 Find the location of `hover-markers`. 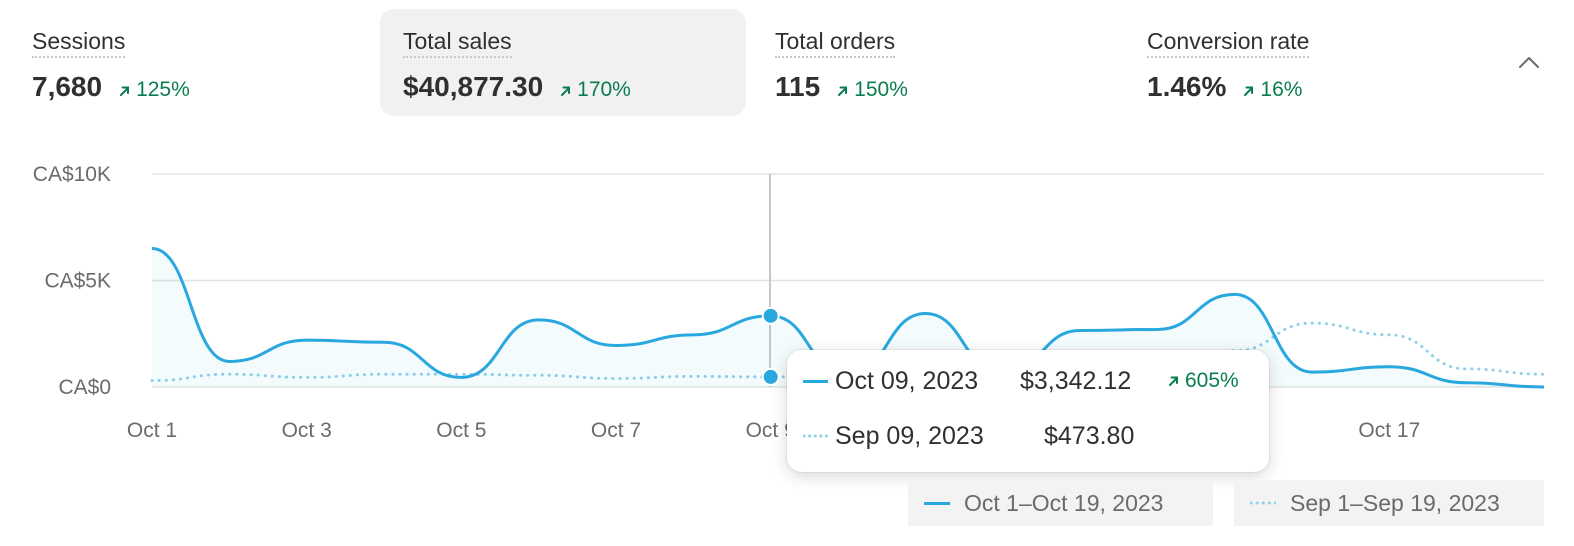

hover-markers is located at coordinates (770, 346).